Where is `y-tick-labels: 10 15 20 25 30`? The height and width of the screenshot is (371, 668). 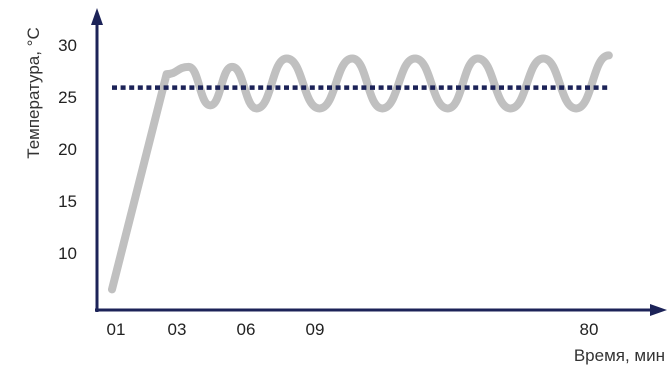
y-tick-labels: 10 15 20 25 30 is located at coordinates (67, 149).